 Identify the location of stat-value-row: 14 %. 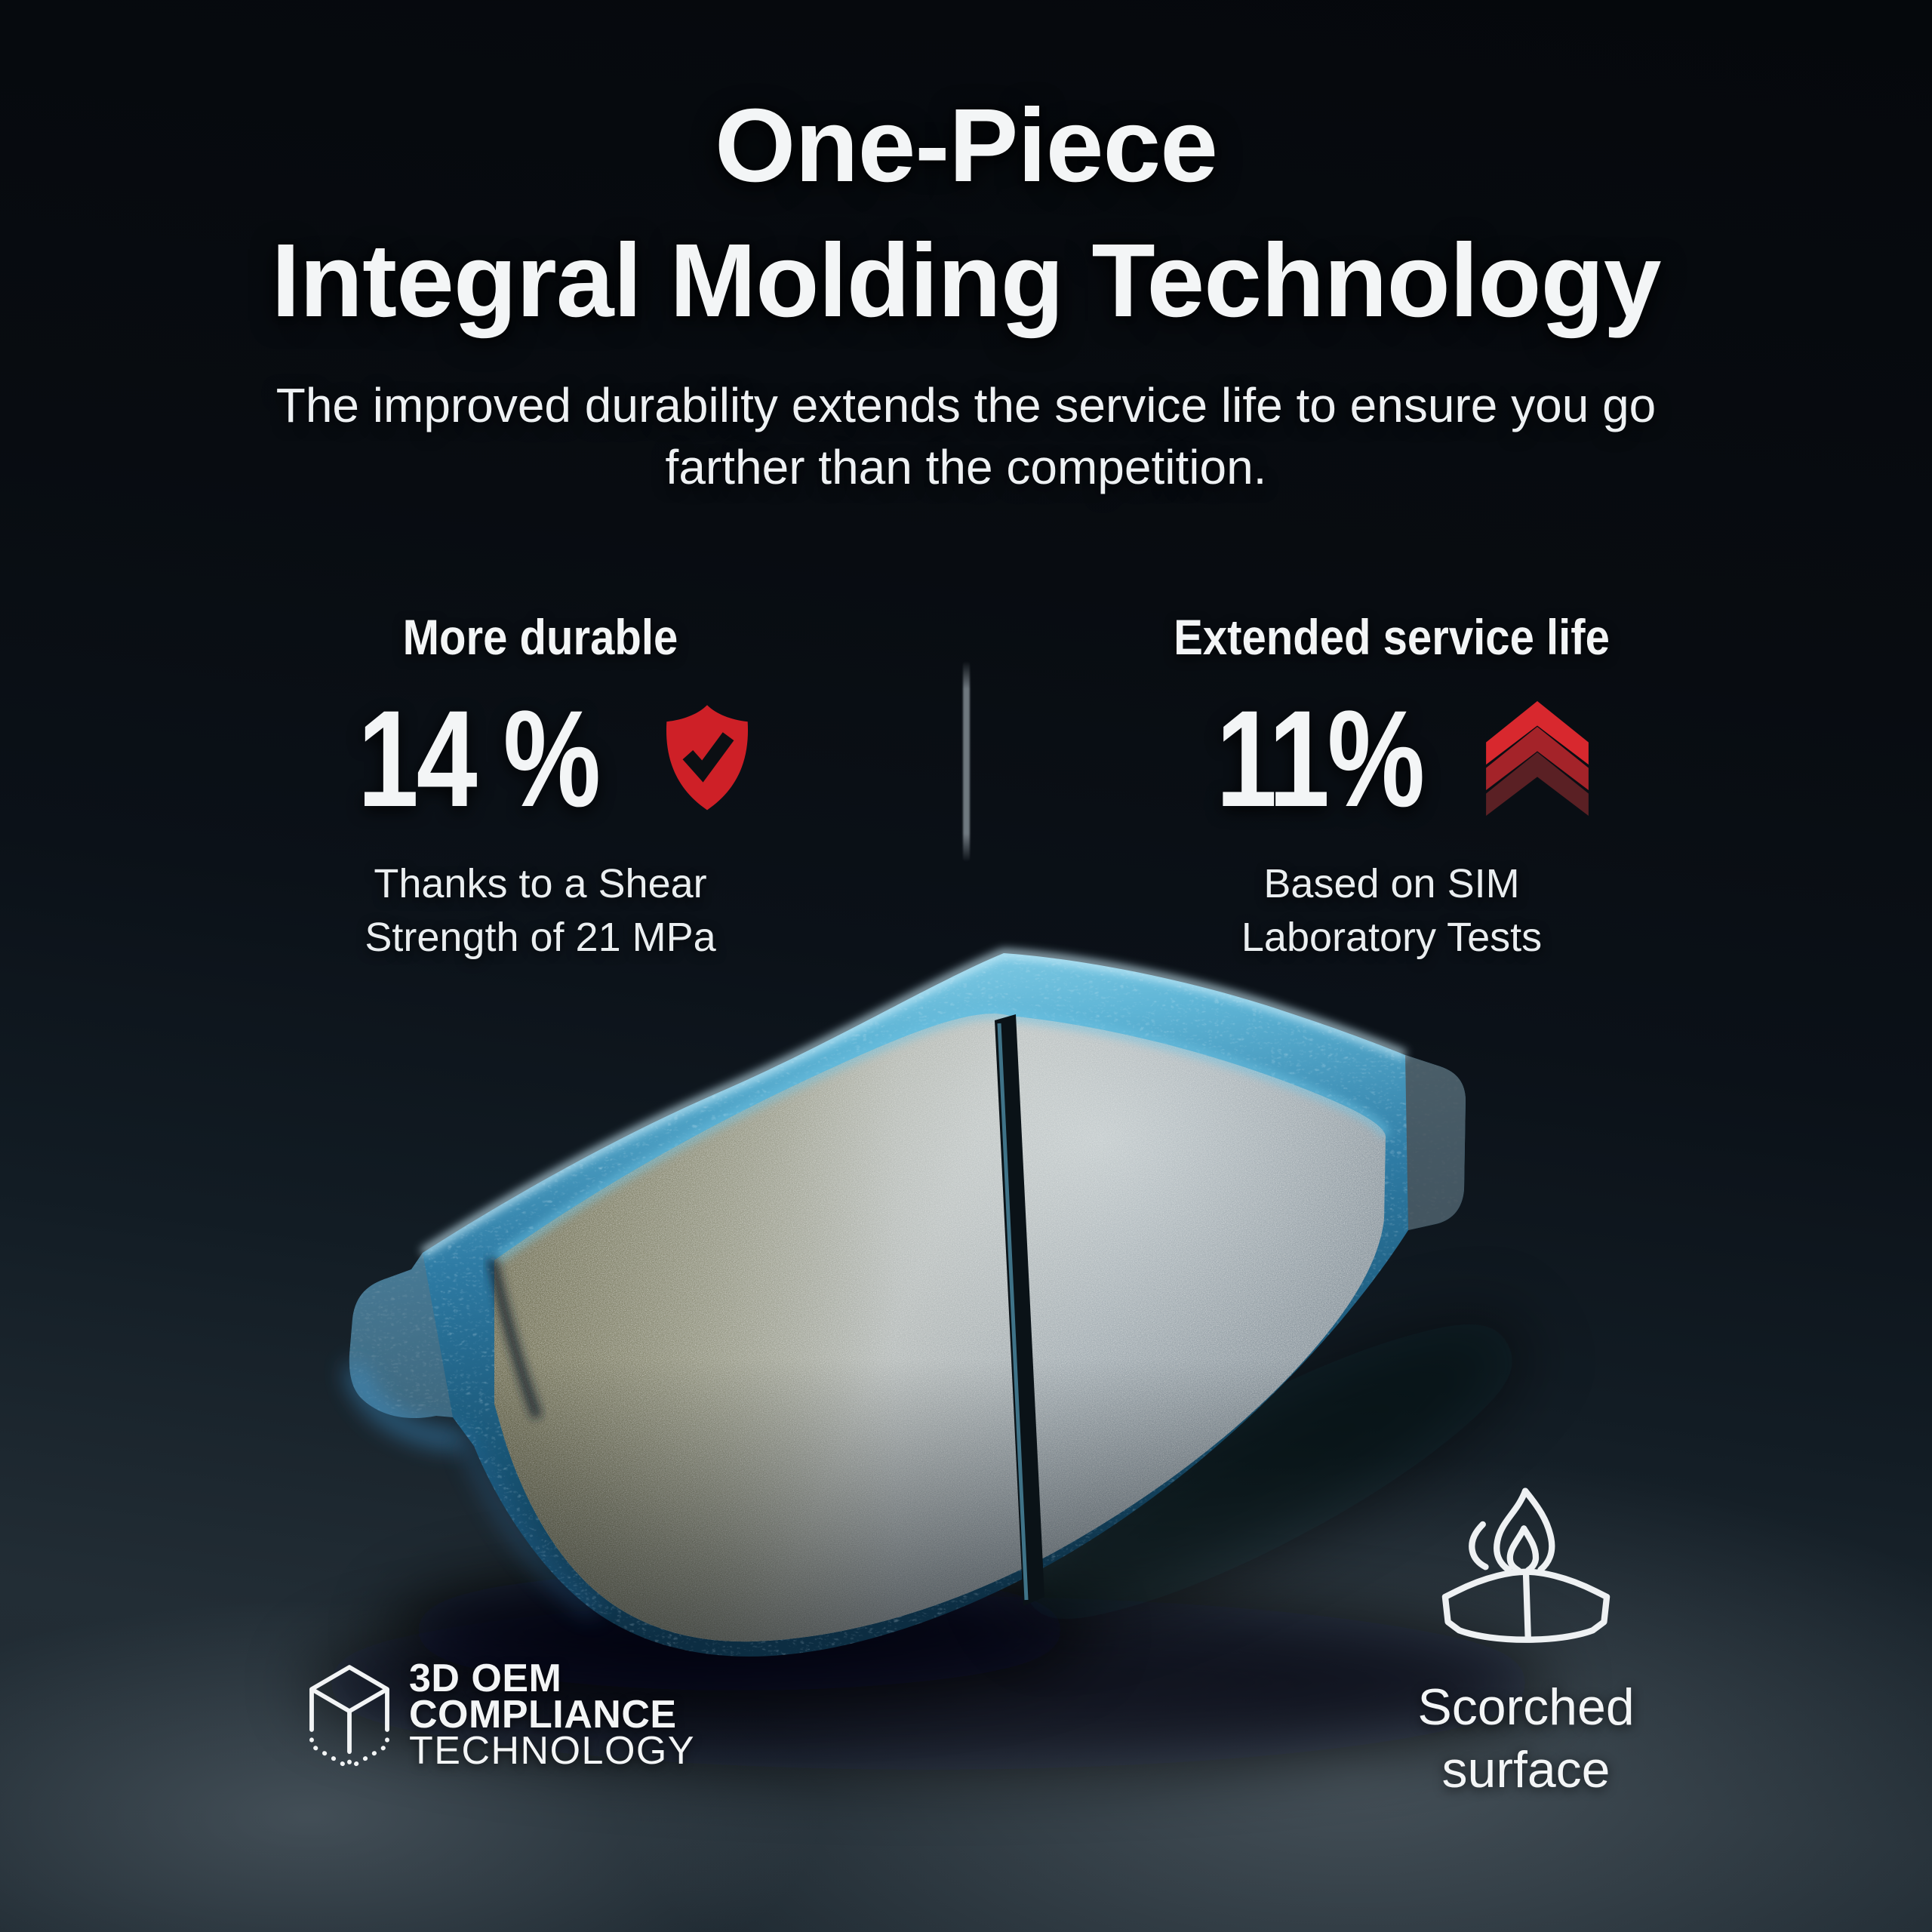
(540, 758).